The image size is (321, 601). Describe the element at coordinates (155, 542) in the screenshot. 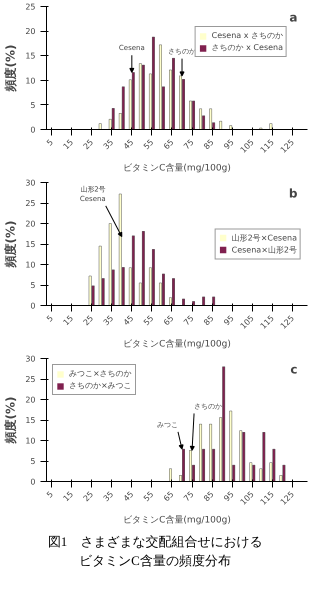

I see `caption: 図1 さまざまな交配組合せにおける` at that location.